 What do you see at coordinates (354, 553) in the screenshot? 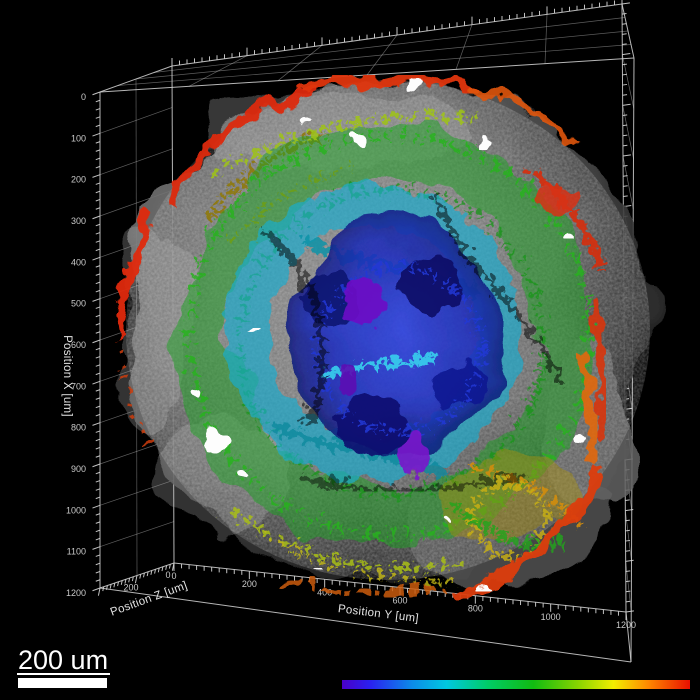
I see `yellow-bottom-arc` at bounding box center [354, 553].